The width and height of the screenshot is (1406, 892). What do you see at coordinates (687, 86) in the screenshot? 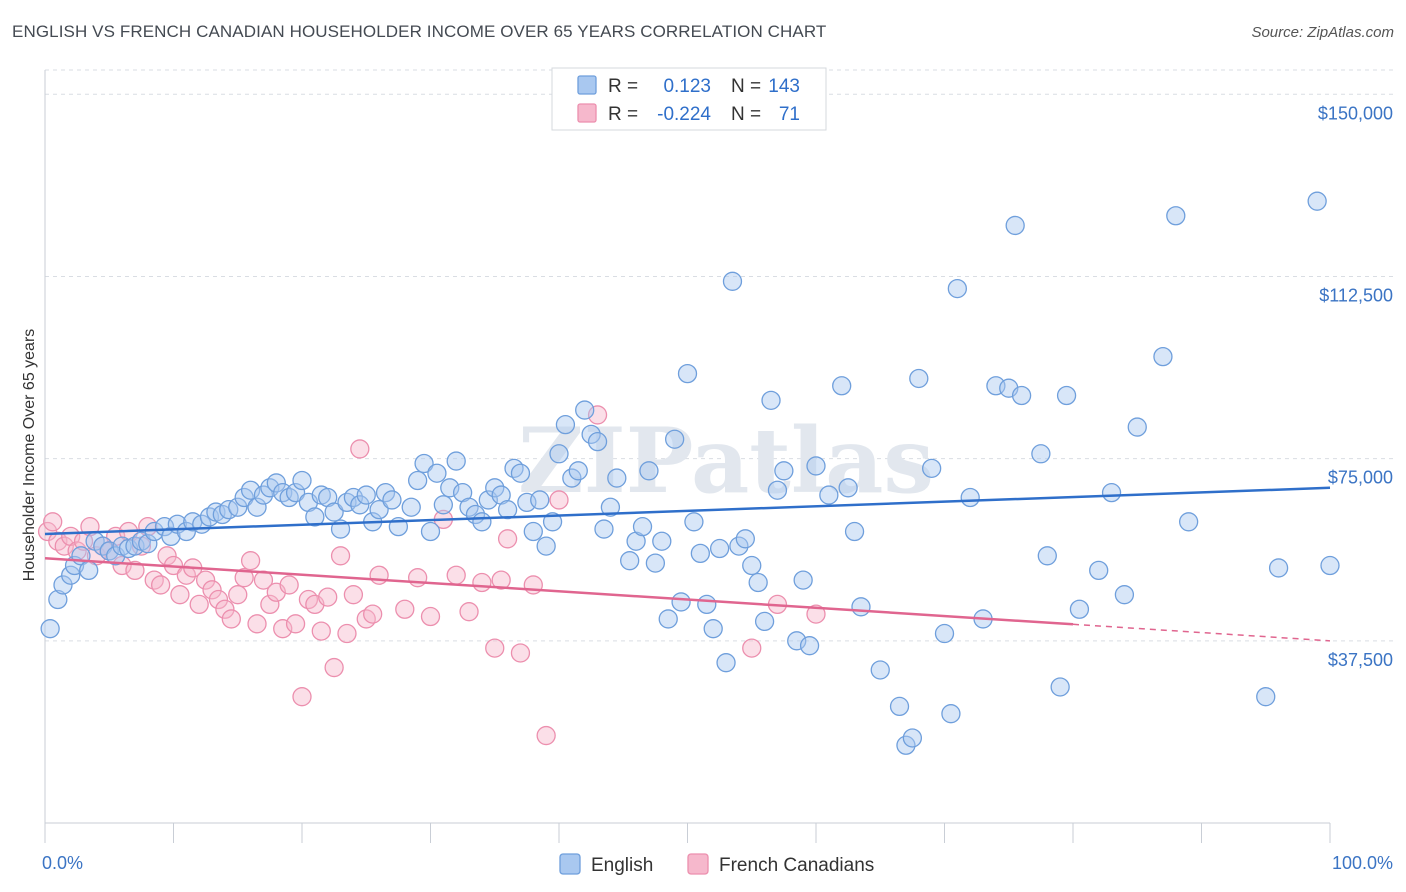
I see `legend-r-value-english: 0.123` at bounding box center [687, 86].